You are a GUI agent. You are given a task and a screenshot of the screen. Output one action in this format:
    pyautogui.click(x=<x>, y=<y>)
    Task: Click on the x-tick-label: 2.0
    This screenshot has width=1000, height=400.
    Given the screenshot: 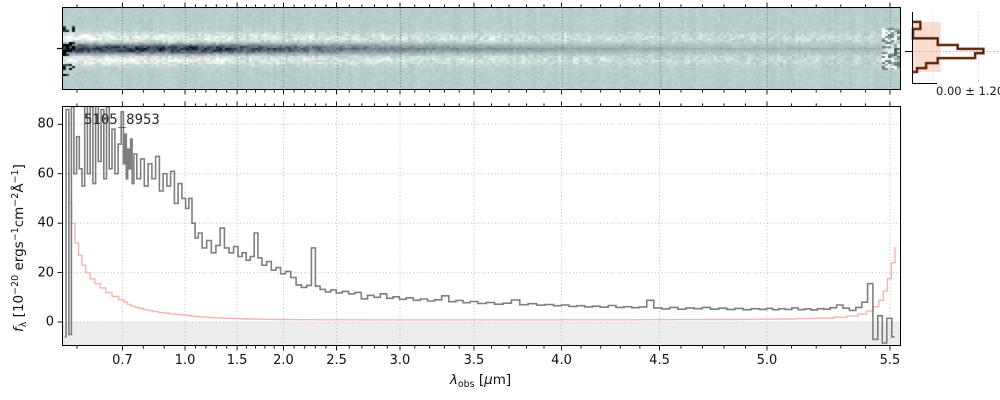 What is the action you would take?
    pyautogui.click(x=283, y=360)
    